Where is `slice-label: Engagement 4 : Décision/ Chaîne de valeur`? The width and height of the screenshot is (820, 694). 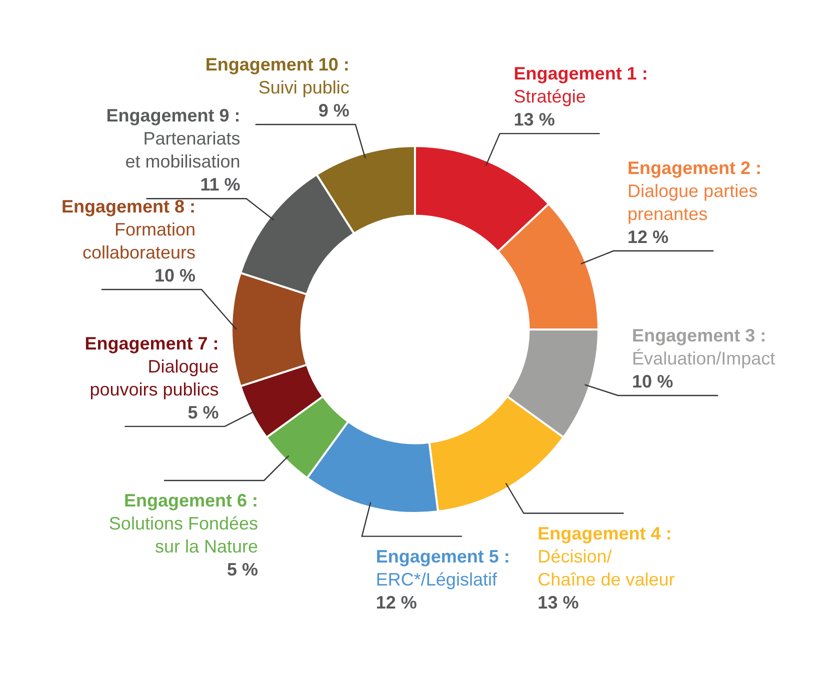 slice-label: Engagement 4 : Décision/ Chaîne de valeur is located at coordinates (606, 556).